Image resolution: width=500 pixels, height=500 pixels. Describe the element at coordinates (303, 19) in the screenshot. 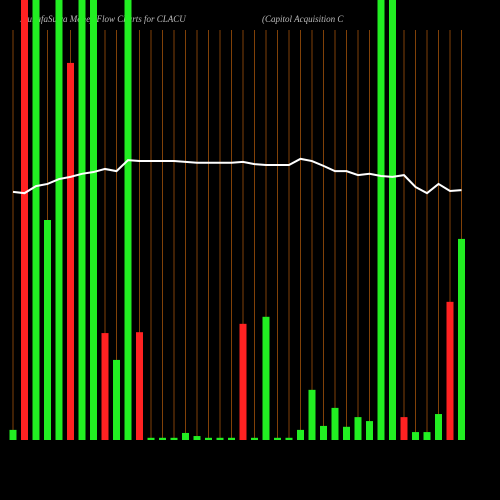

I see `chart-subtitle: (Capitol Acquisition C` at that location.